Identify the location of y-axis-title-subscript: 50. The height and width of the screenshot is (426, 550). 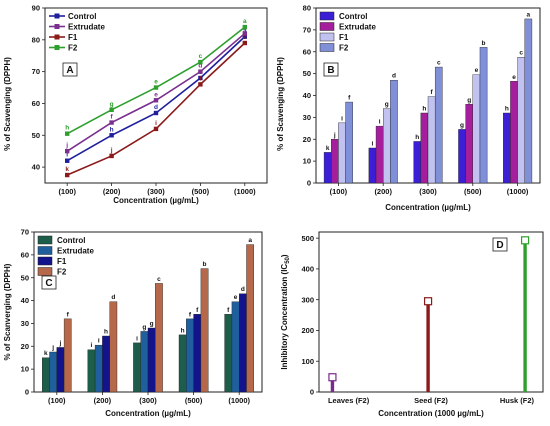
(288, 259).